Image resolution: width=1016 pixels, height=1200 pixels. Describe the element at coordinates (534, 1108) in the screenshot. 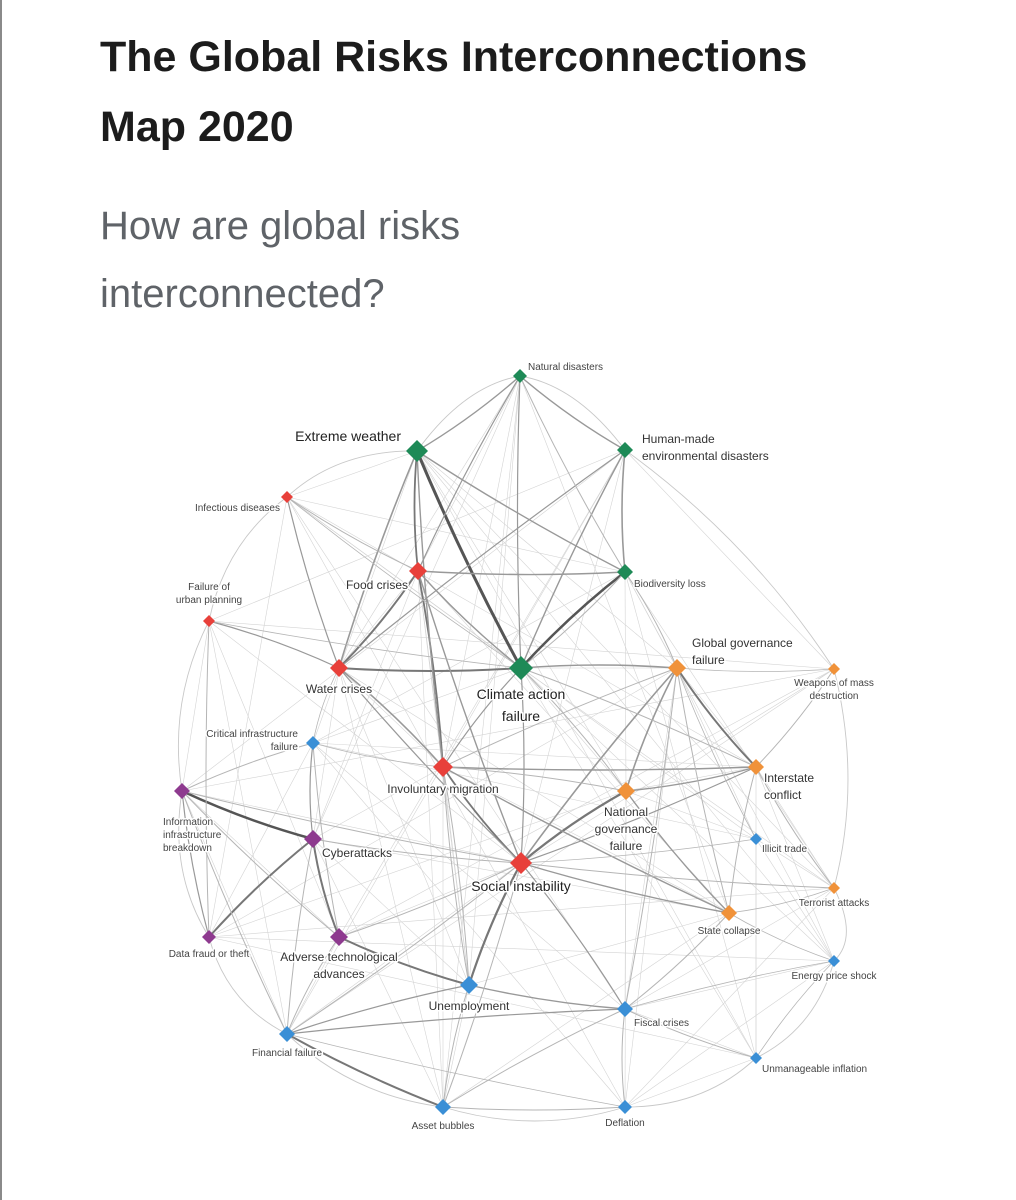

I see `edge-asset-bubbles-deflation` at that location.